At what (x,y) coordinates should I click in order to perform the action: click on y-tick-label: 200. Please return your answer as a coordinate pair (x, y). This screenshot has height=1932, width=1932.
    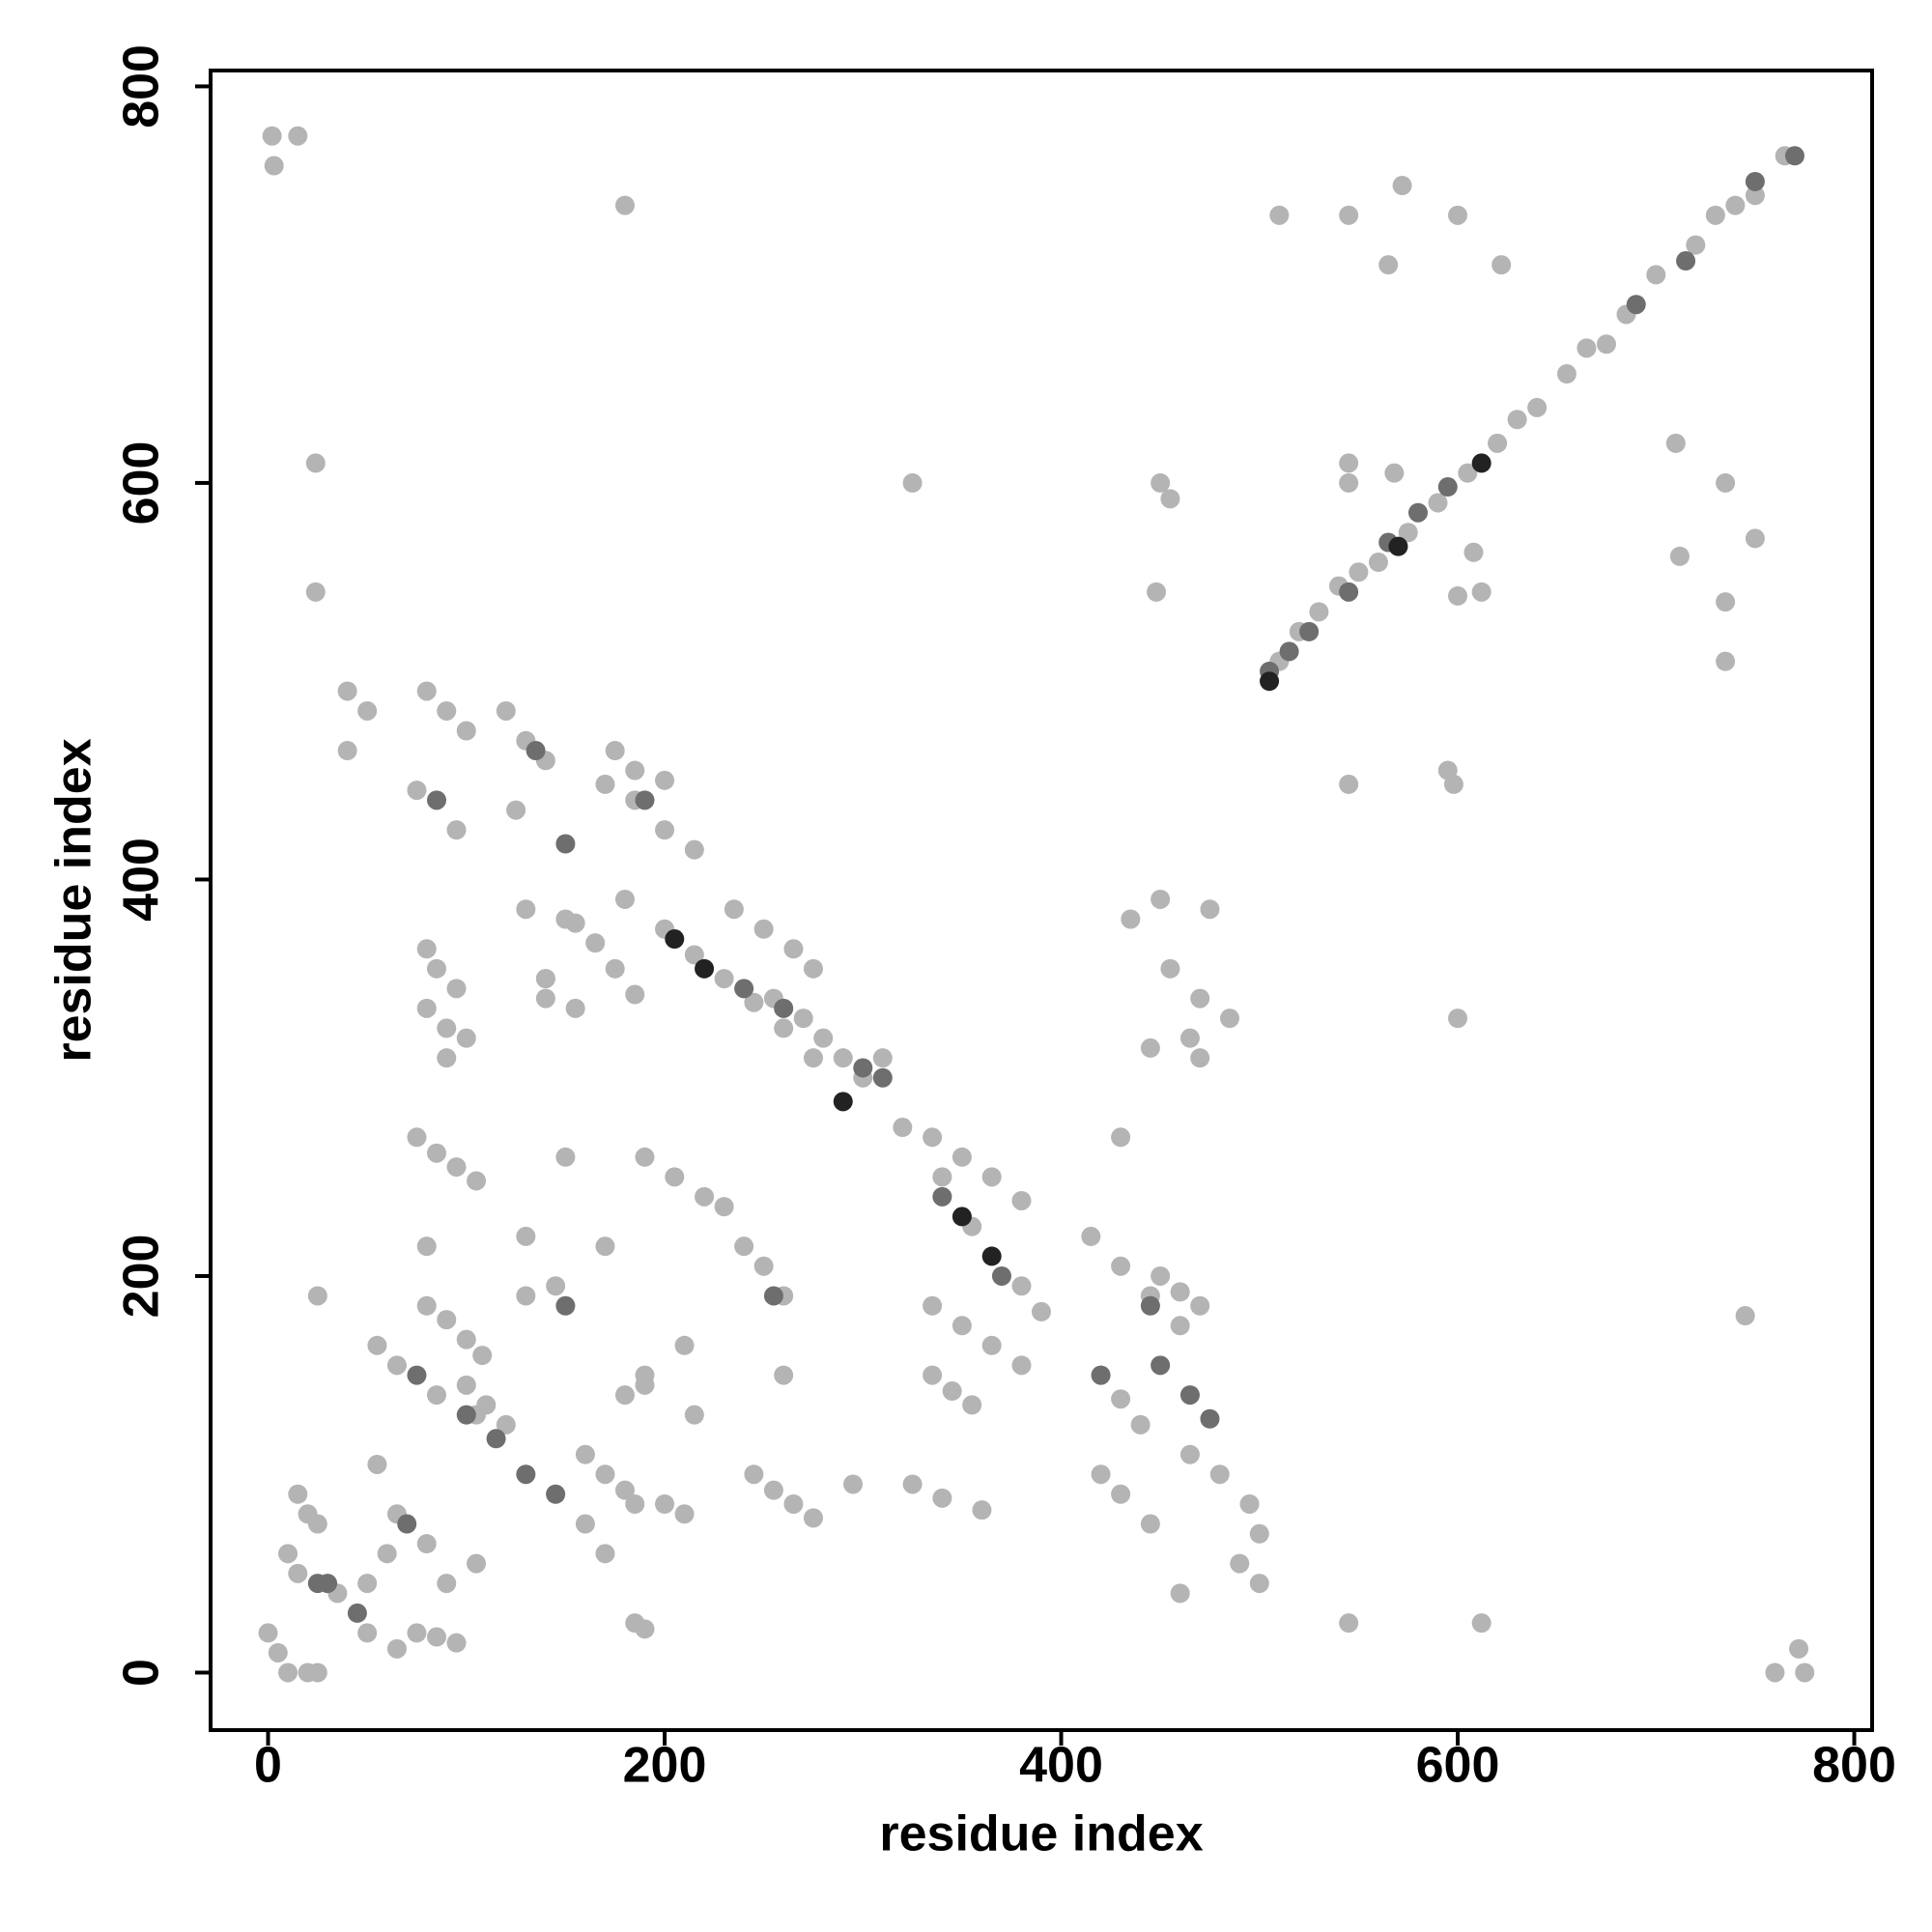
    Looking at the image, I should click on (142, 1277).